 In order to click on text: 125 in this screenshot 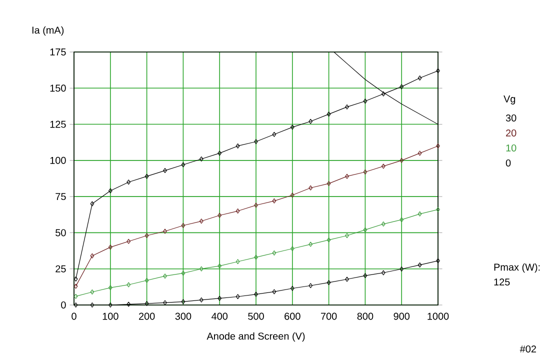, I will do `click(502, 282)`.